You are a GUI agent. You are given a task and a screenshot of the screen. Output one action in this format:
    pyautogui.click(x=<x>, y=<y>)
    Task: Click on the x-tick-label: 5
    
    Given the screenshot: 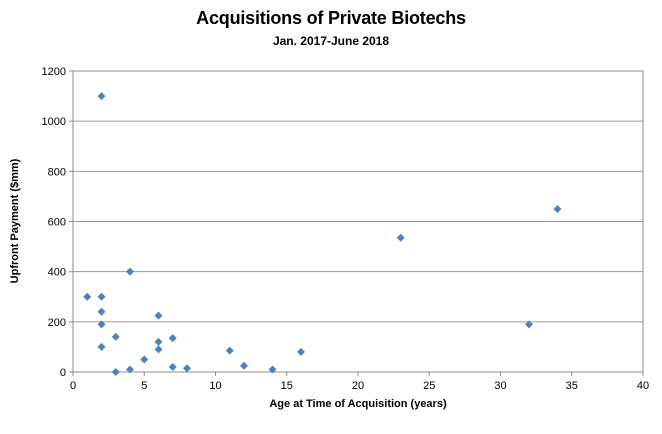 What is the action you would take?
    pyautogui.click(x=144, y=386)
    